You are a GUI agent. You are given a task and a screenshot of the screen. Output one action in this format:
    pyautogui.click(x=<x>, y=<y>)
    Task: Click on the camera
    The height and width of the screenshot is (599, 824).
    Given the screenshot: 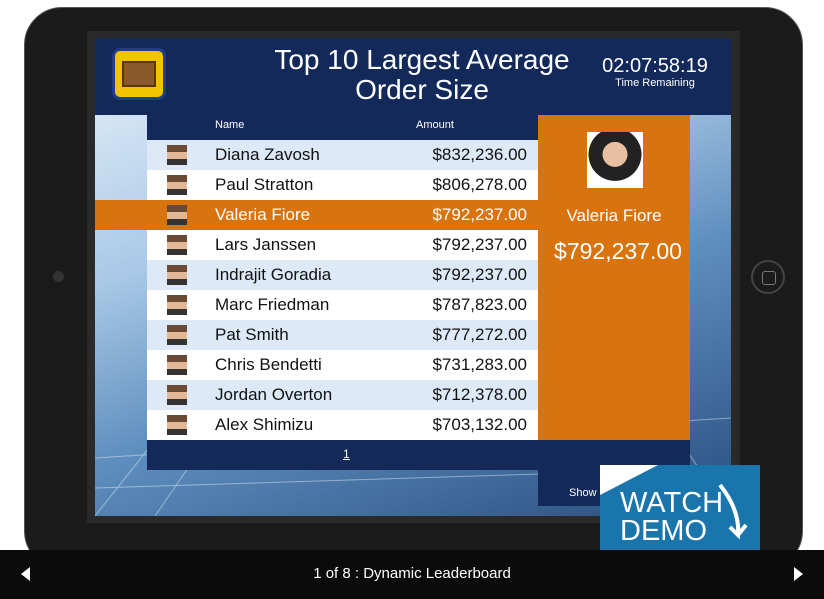 What is the action you would take?
    pyautogui.click(x=58, y=276)
    